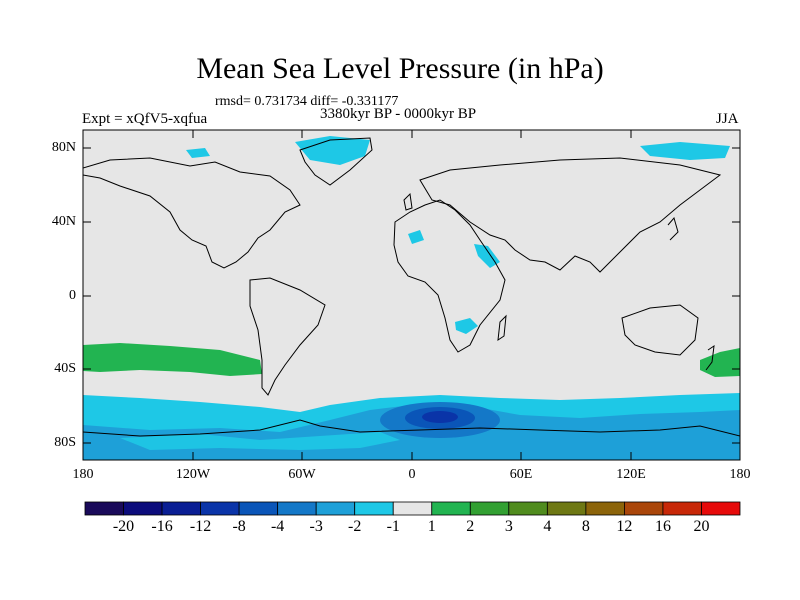  What do you see at coordinates (65, 442) in the screenshot?
I see `lat-label-80s: 80S` at bounding box center [65, 442].